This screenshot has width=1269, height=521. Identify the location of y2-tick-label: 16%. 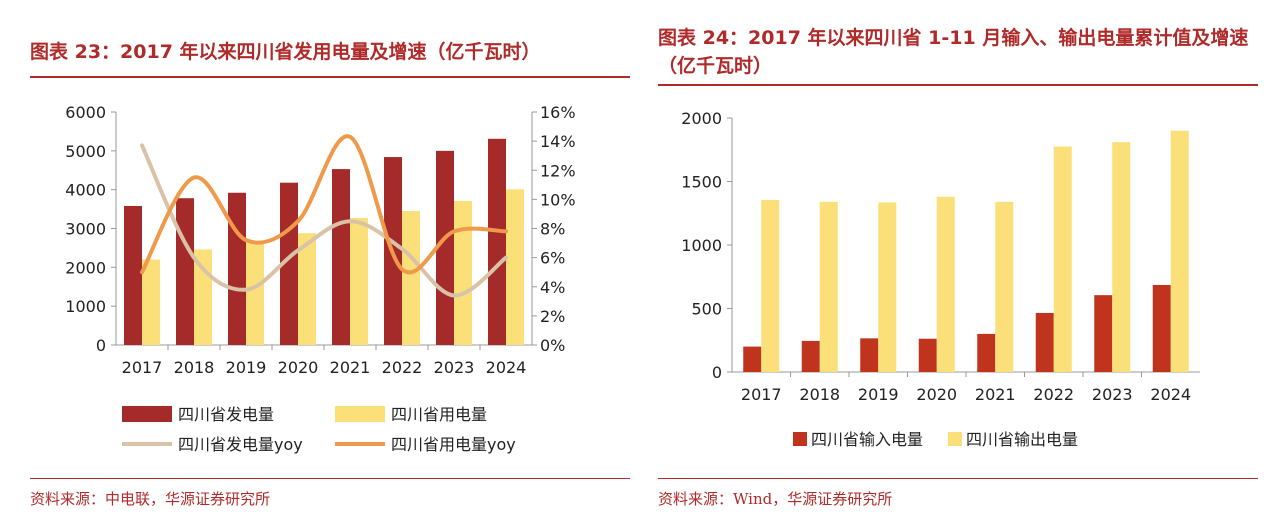
(558, 112).